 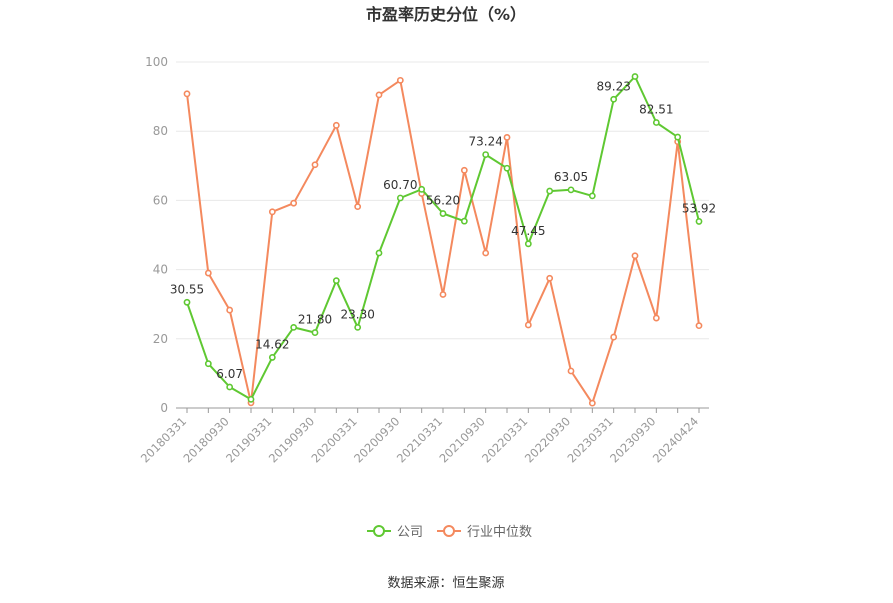 What do you see at coordinates (156, 62) in the screenshot?
I see `y-tick-label: 100` at bounding box center [156, 62].